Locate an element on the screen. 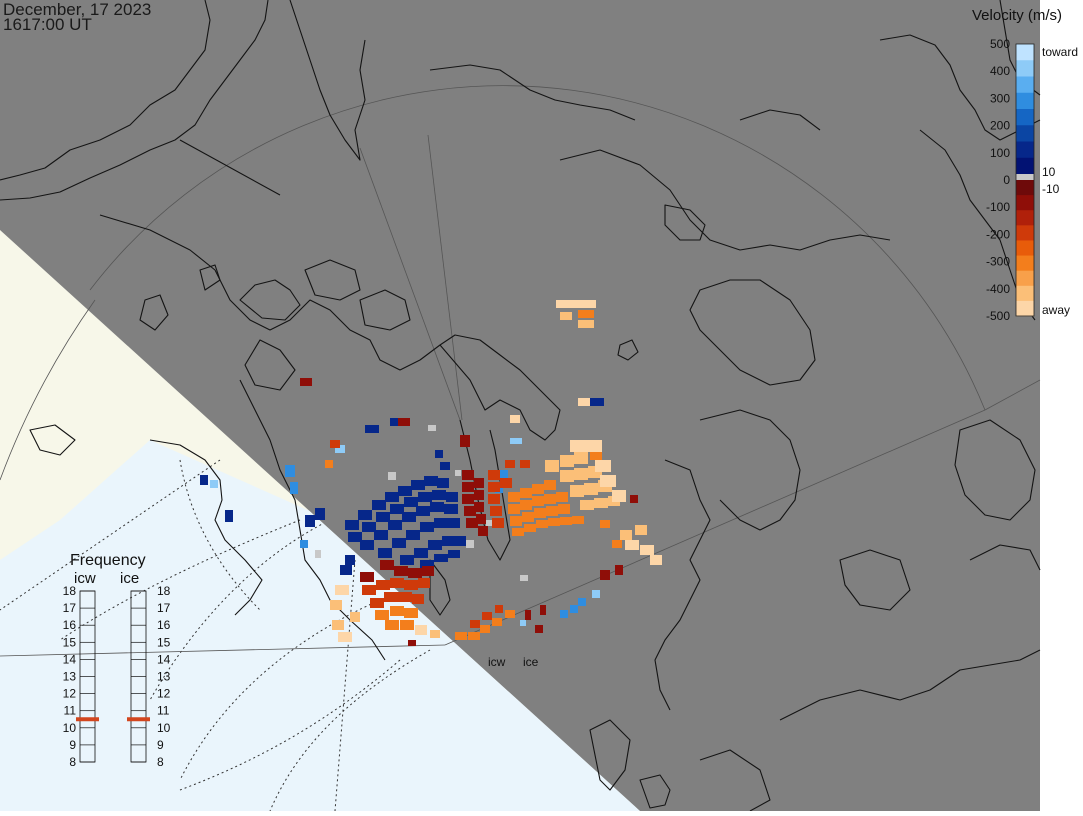 The image size is (1083, 816). radar-label-ice: ice is located at coordinates (531, 662).